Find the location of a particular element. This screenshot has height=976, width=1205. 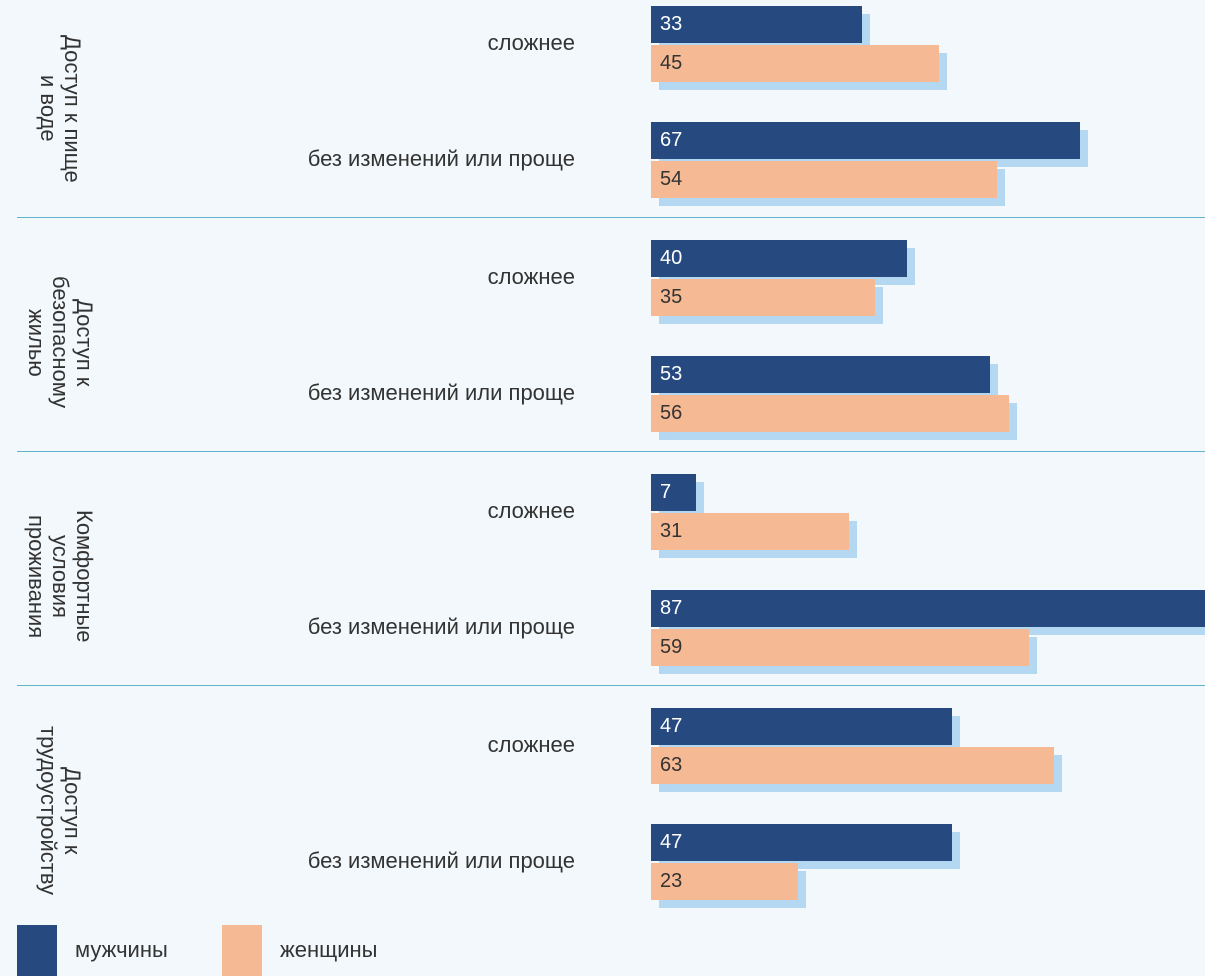

group-label-text: Доступ к пище и воде is located at coordinates (60, 108).